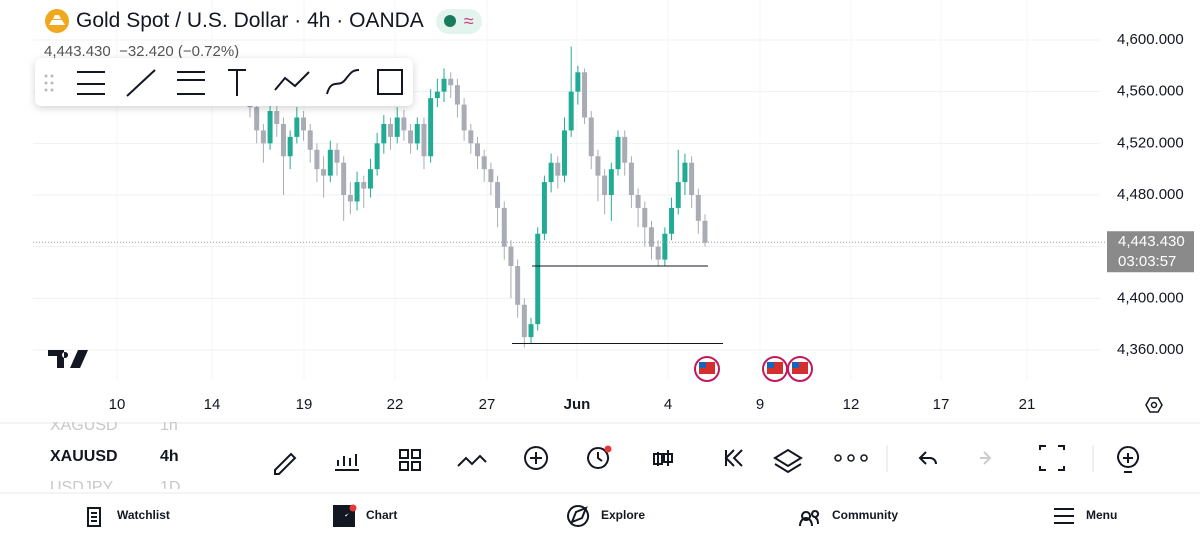 The width and height of the screenshot is (1200, 540). What do you see at coordinates (343, 82) in the screenshot?
I see `tool-curve` at bounding box center [343, 82].